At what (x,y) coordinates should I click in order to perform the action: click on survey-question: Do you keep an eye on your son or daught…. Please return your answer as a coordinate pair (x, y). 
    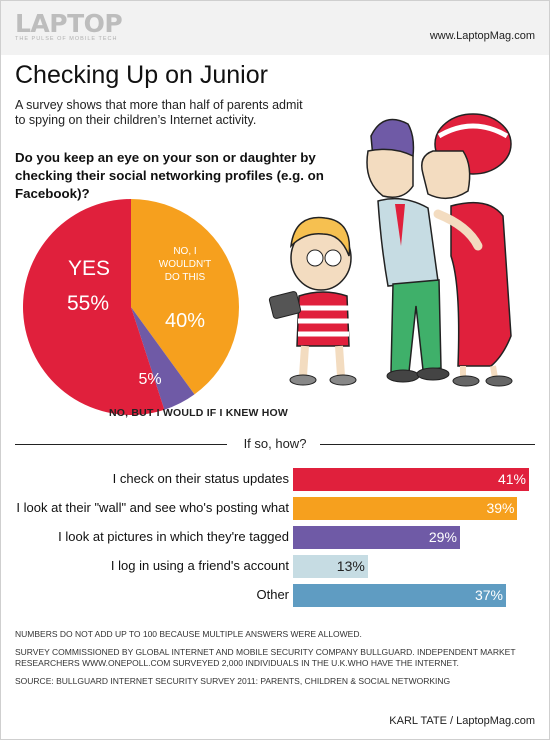
    Looking at the image, I should click on (169, 175).